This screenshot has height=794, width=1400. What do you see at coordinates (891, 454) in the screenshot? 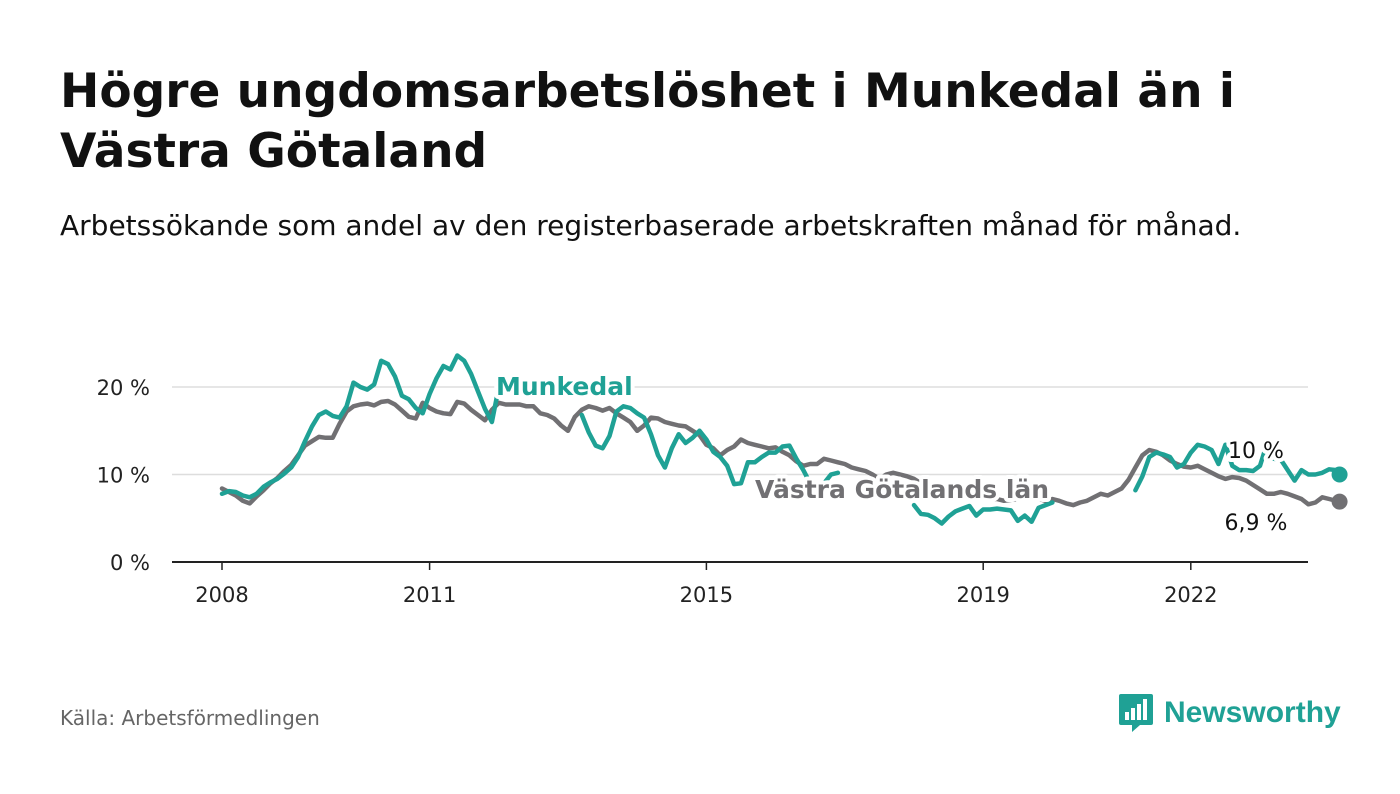
I see `series-labels: Munkedal Västra Götalands län 10 % 6,9 %` at bounding box center [891, 454].